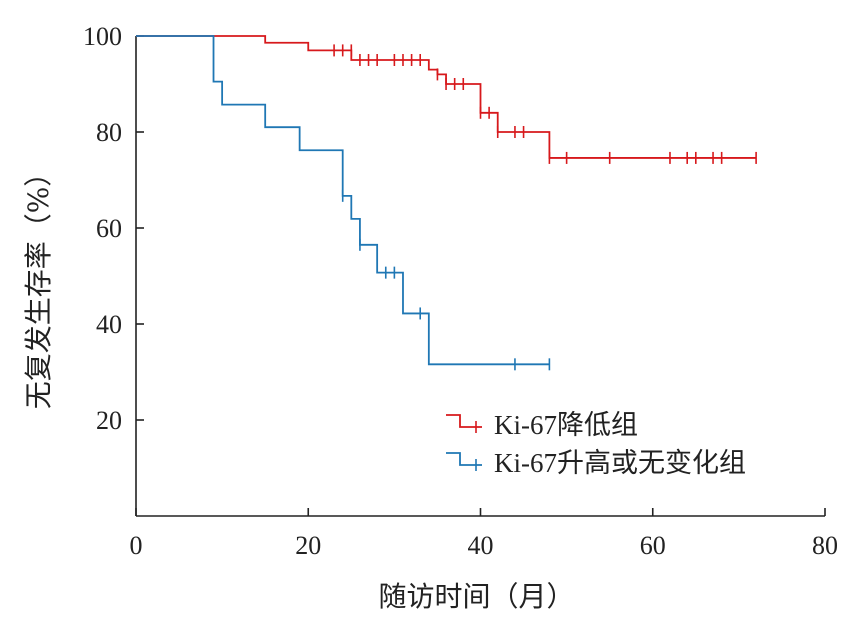 This screenshot has height=625, width=859. Describe the element at coordinates (620, 463) in the screenshot. I see `legend-label-increased: Ki-67升高或无变化组` at that location.